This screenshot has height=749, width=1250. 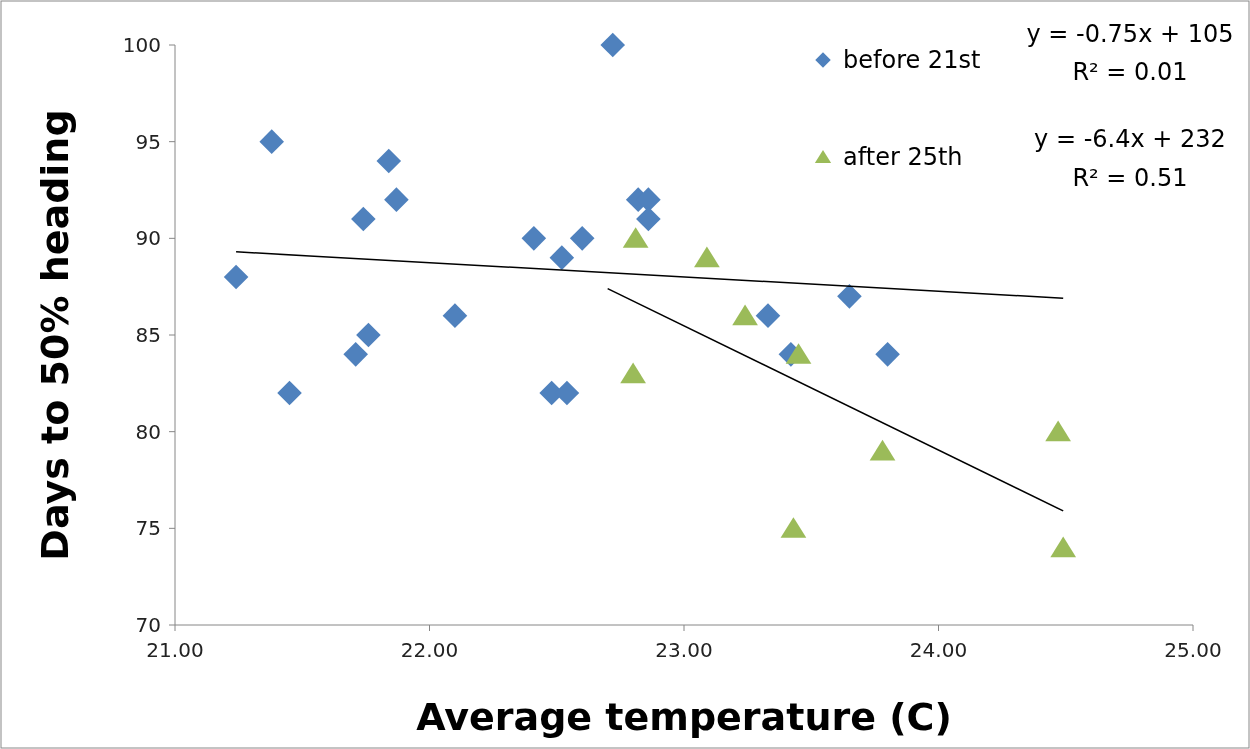 What do you see at coordinates (1130, 139) in the screenshot?
I see `annotation: y = -6.4x + 232` at bounding box center [1130, 139].